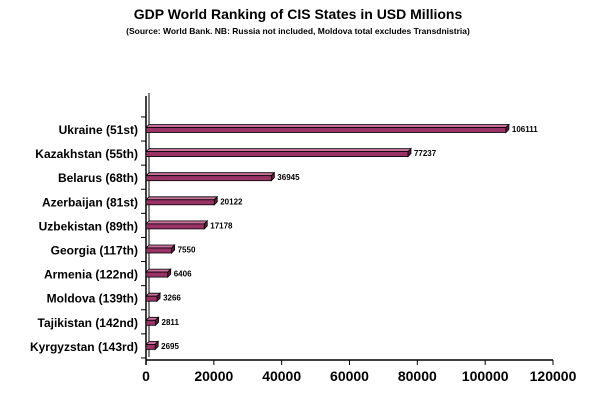 The image size is (596, 400). What do you see at coordinates (86, 154) in the screenshot?
I see `category-label: Kazakhstan (55th)` at bounding box center [86, 154].